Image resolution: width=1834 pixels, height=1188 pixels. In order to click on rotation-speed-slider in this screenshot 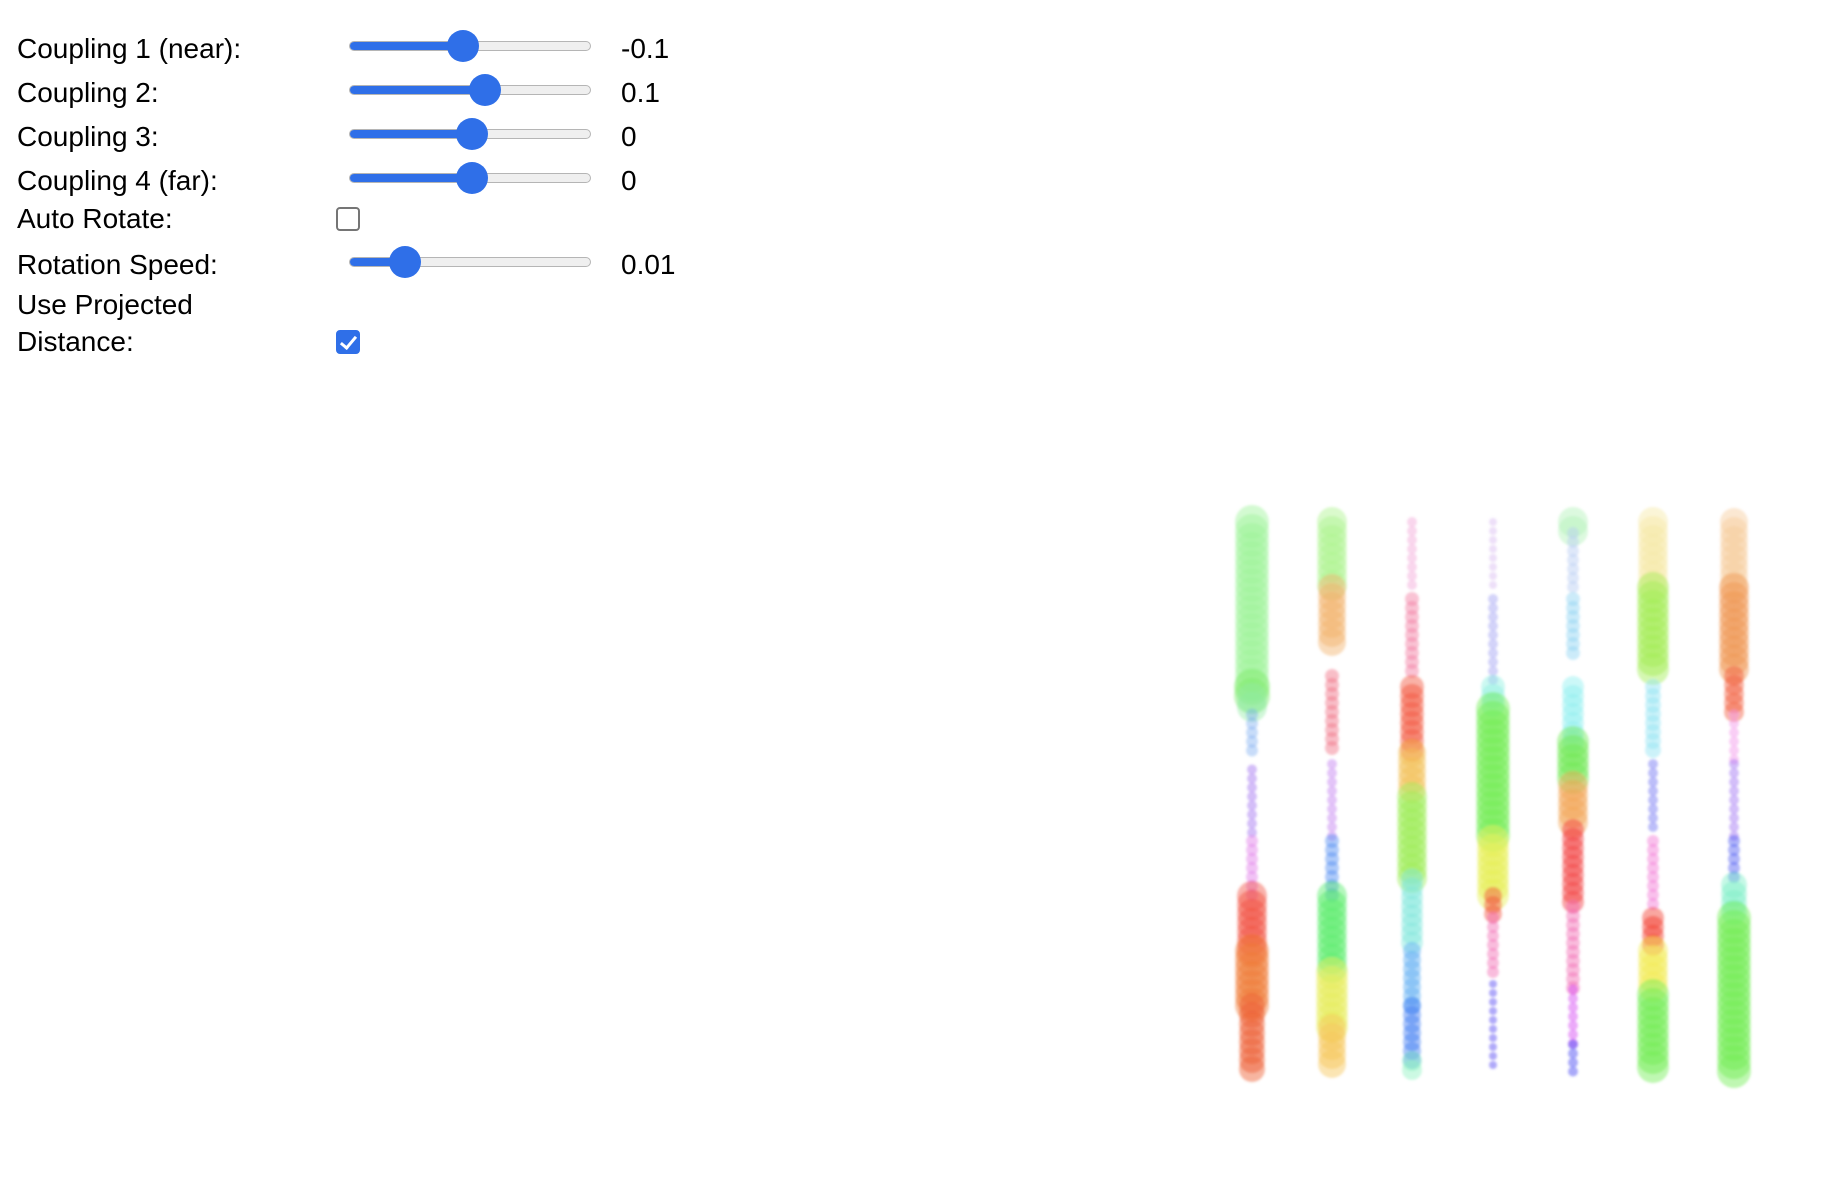, I will do `click(470, 262)`.